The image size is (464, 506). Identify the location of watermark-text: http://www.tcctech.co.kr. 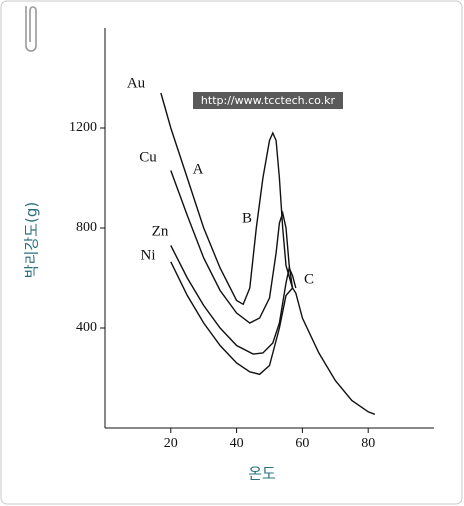
(268, 100).